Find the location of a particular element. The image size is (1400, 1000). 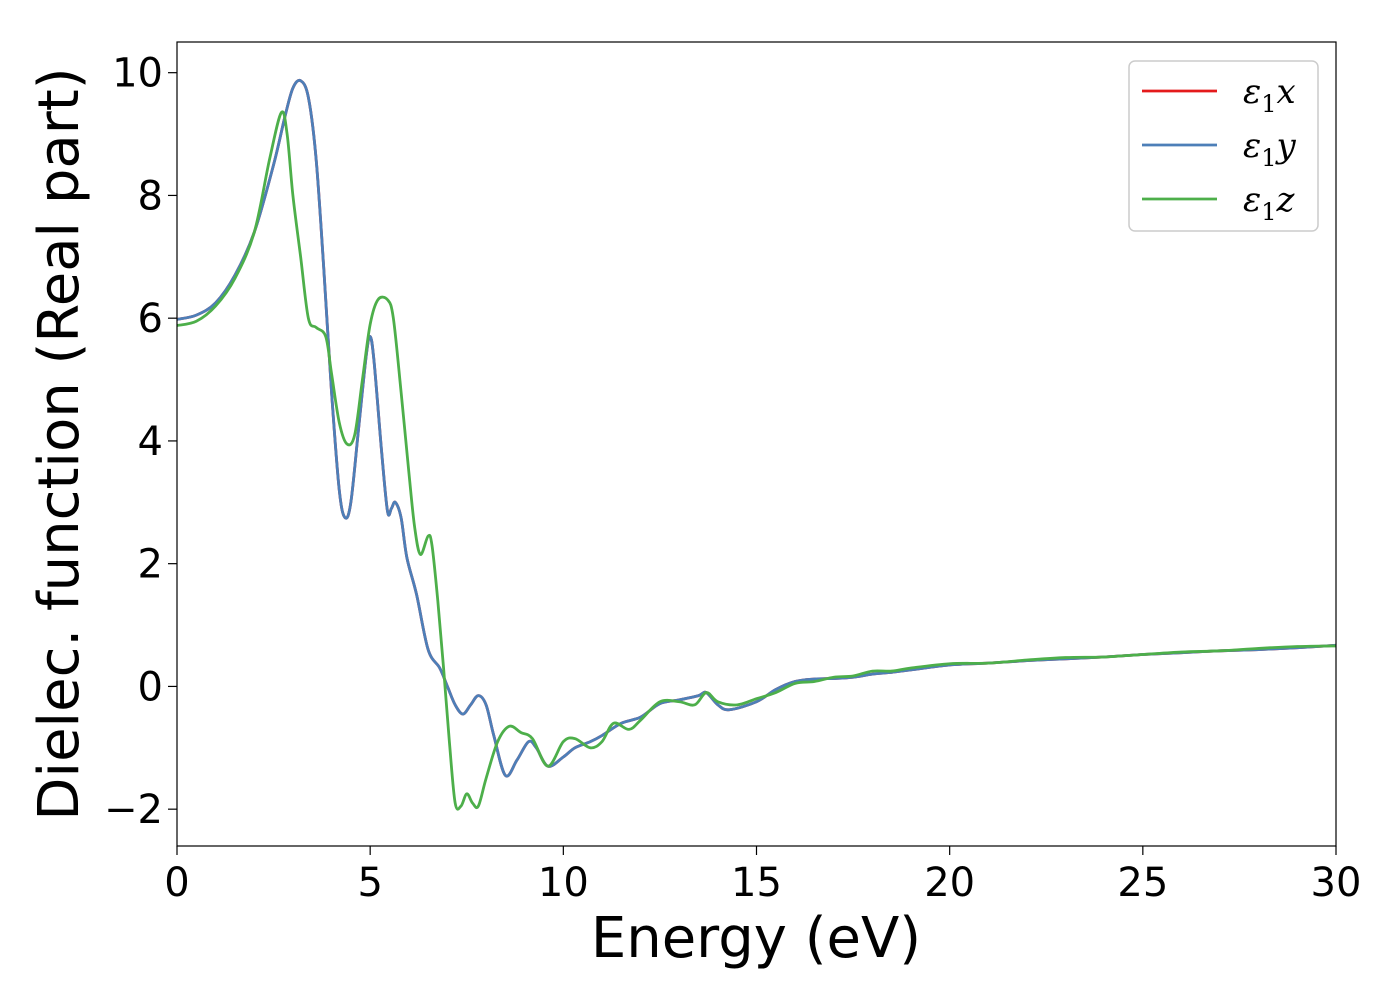

y-tick-label: 2 is located at coordinates (150, 565).